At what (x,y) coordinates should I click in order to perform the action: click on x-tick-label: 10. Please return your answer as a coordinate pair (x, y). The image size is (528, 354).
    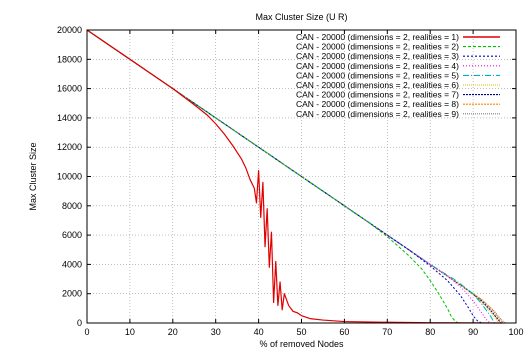
    Looking at the image, I should click on (130, 332).